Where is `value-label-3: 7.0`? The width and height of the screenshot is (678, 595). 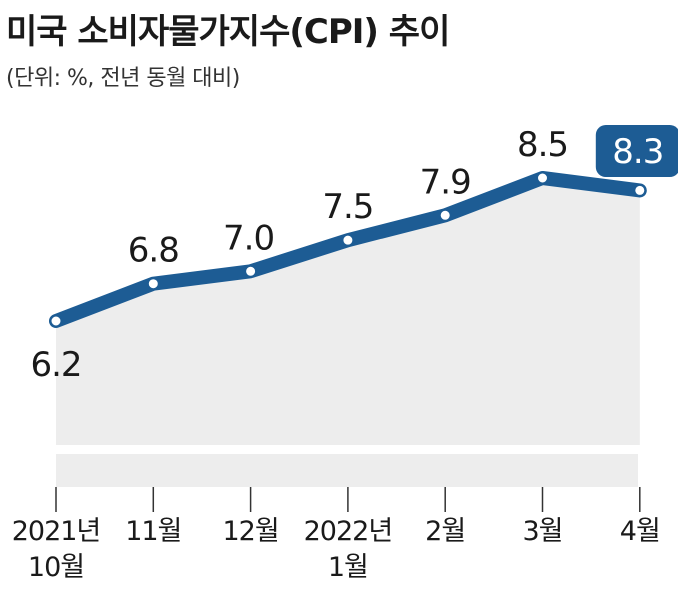 value-label-3: 7.0 is located at coordinates (248, 238).